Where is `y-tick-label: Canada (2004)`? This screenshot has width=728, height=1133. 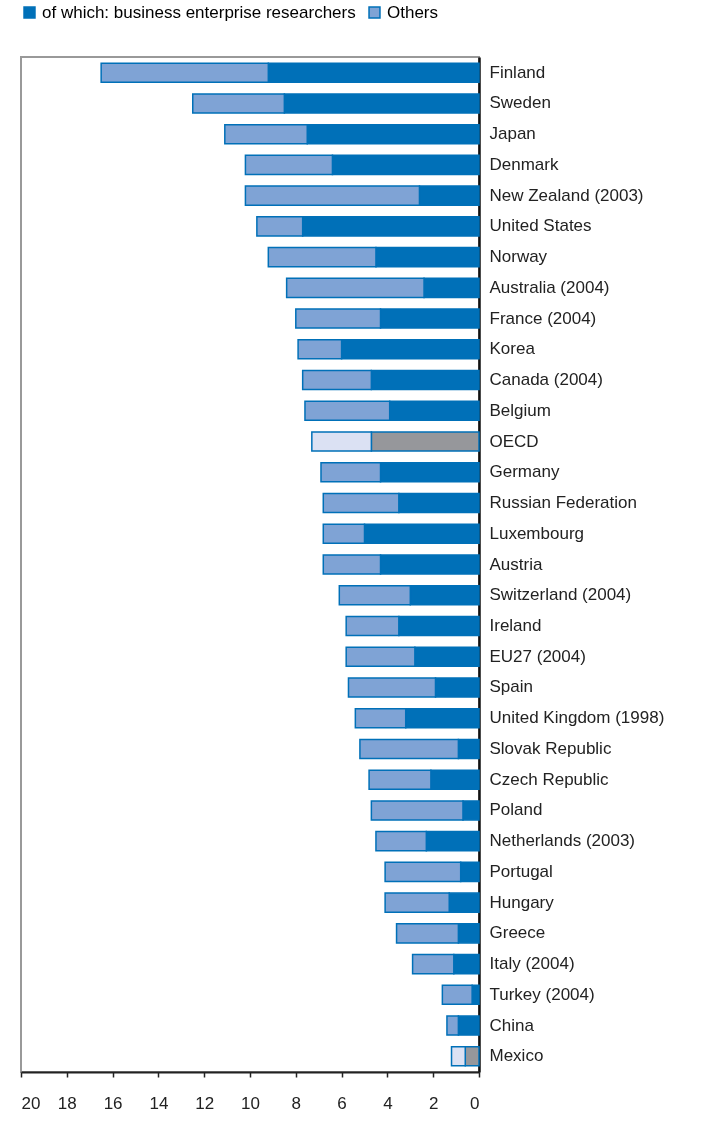
y-tick-label: Canada (2004) is located at coordinates (546, 380).